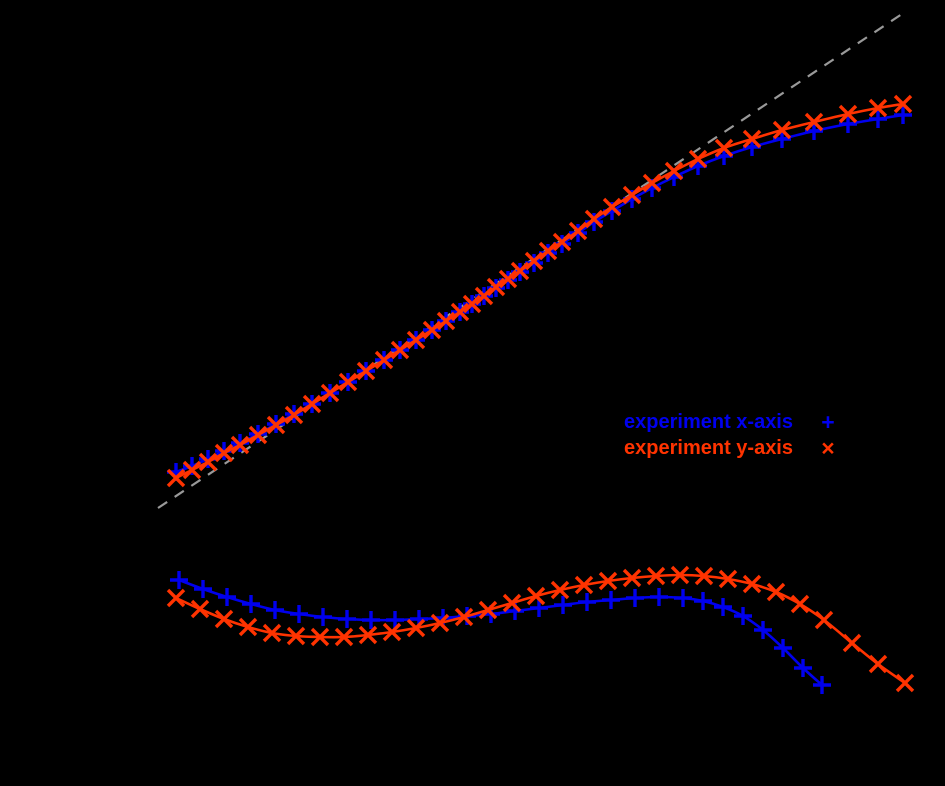 Image resolution: width=945 pixels, height=786 pixels. I want to click on legend-marker-plus-icon: +, so click(828, 422).